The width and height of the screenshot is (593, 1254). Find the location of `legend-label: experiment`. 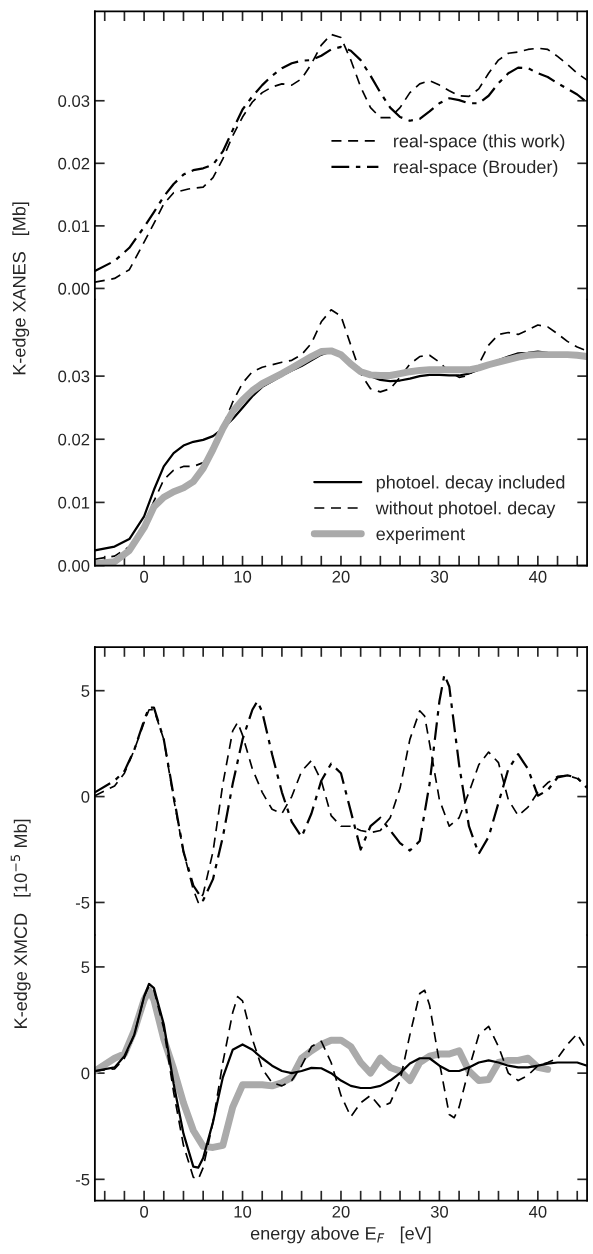

legend-label: experiment is located at coordinates (420, 535).